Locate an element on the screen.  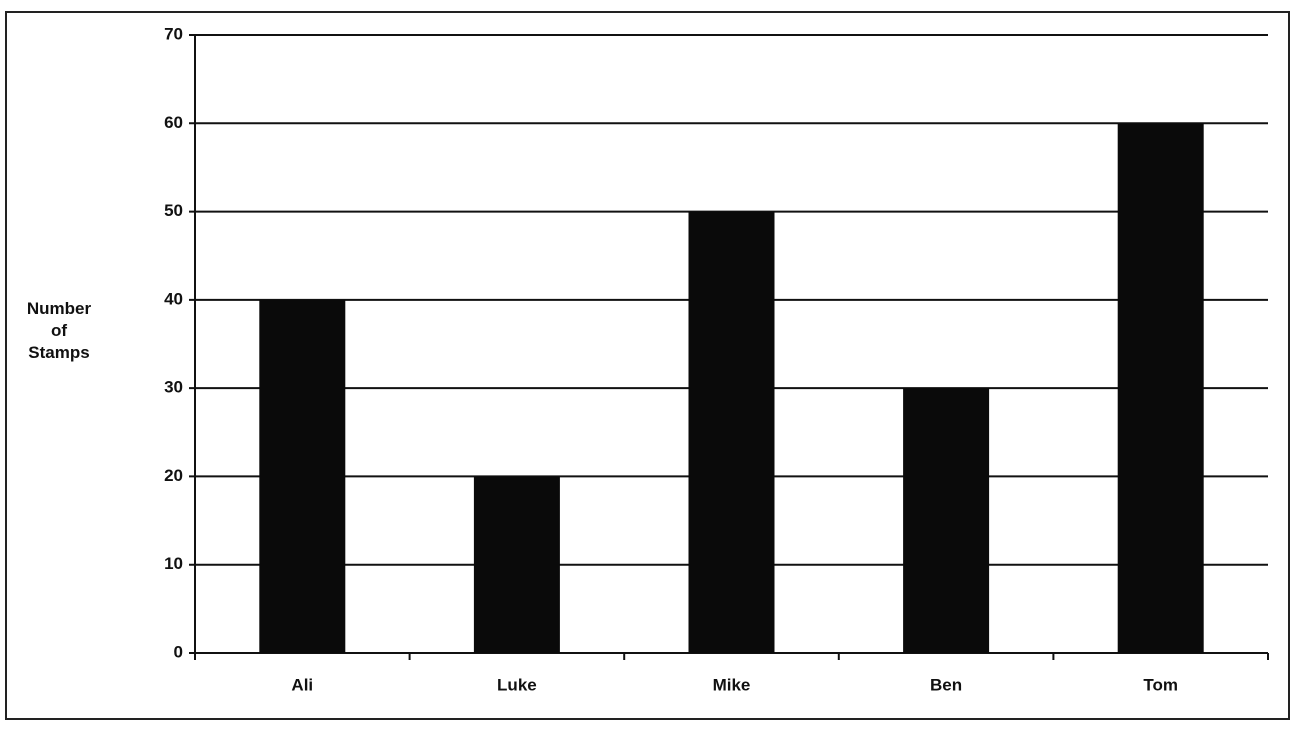
y-tick-label: 0 is located at coordinates (178, 651).